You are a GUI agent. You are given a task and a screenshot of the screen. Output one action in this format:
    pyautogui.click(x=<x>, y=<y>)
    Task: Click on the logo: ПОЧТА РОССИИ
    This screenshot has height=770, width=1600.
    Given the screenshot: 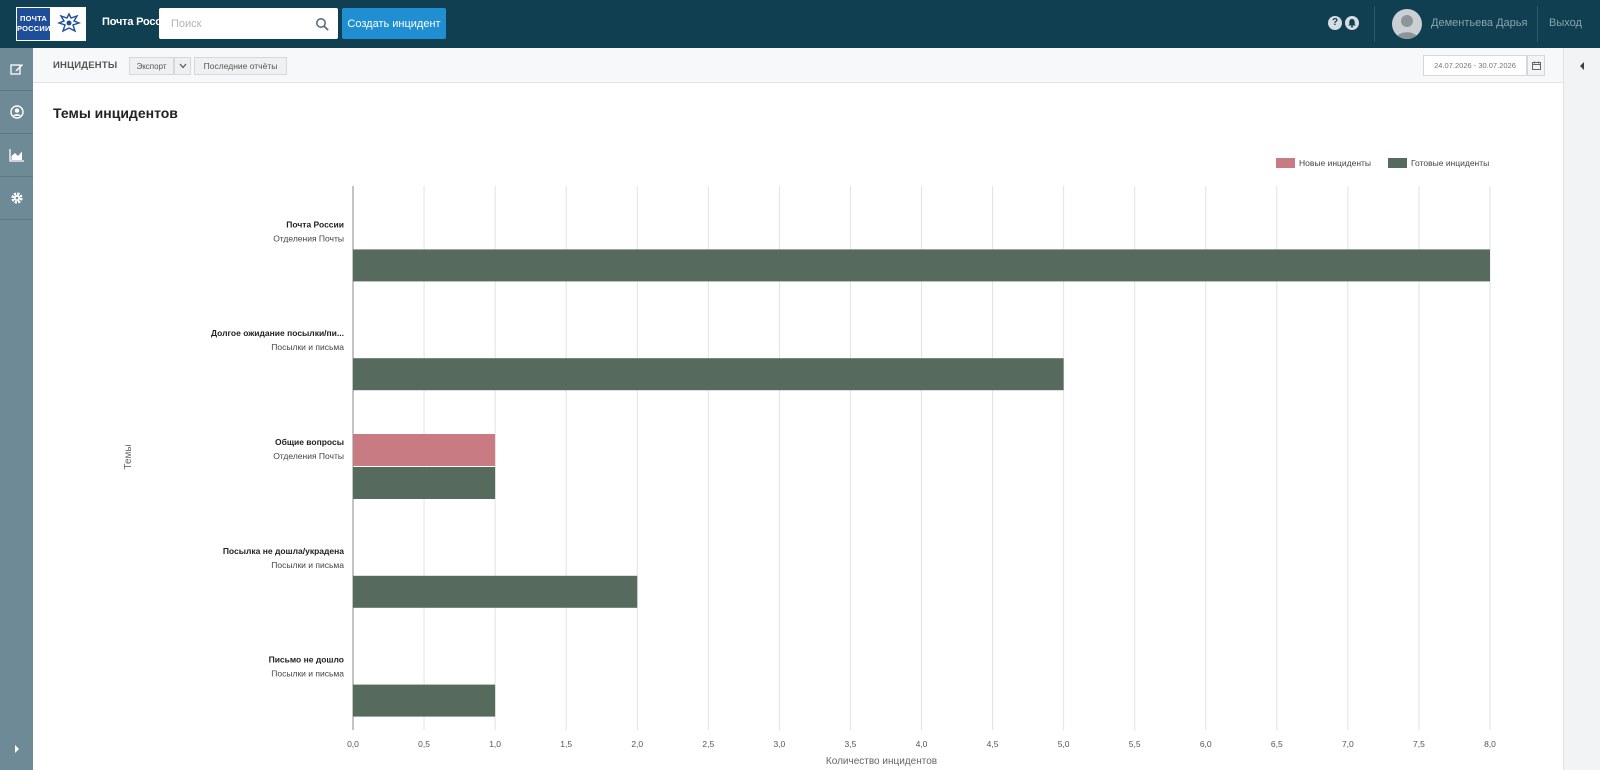 What is the action you would take?
    pyautogui.click(x=51, y=24)
    